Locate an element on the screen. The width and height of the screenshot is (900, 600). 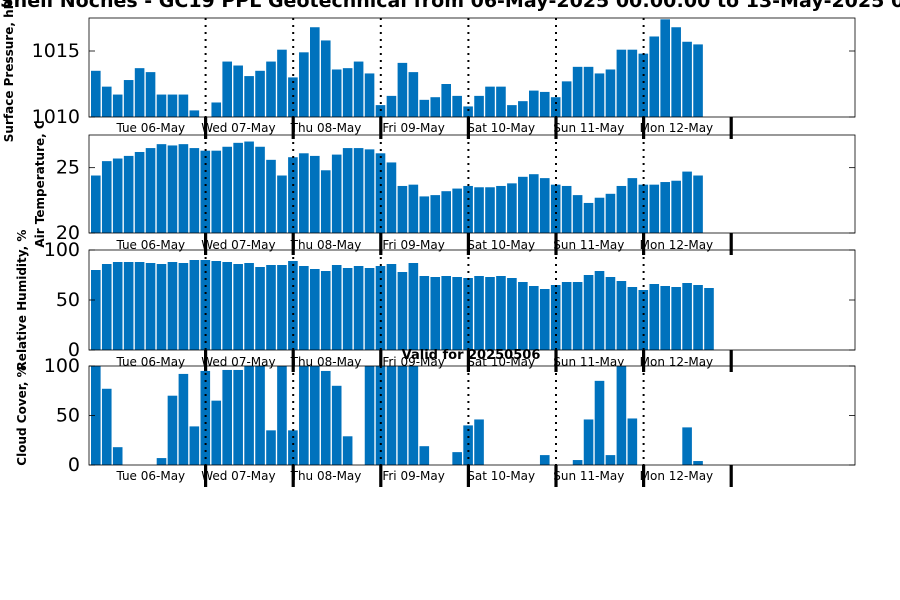
y-tick-label: 25 is located at coordinates (68, 168).